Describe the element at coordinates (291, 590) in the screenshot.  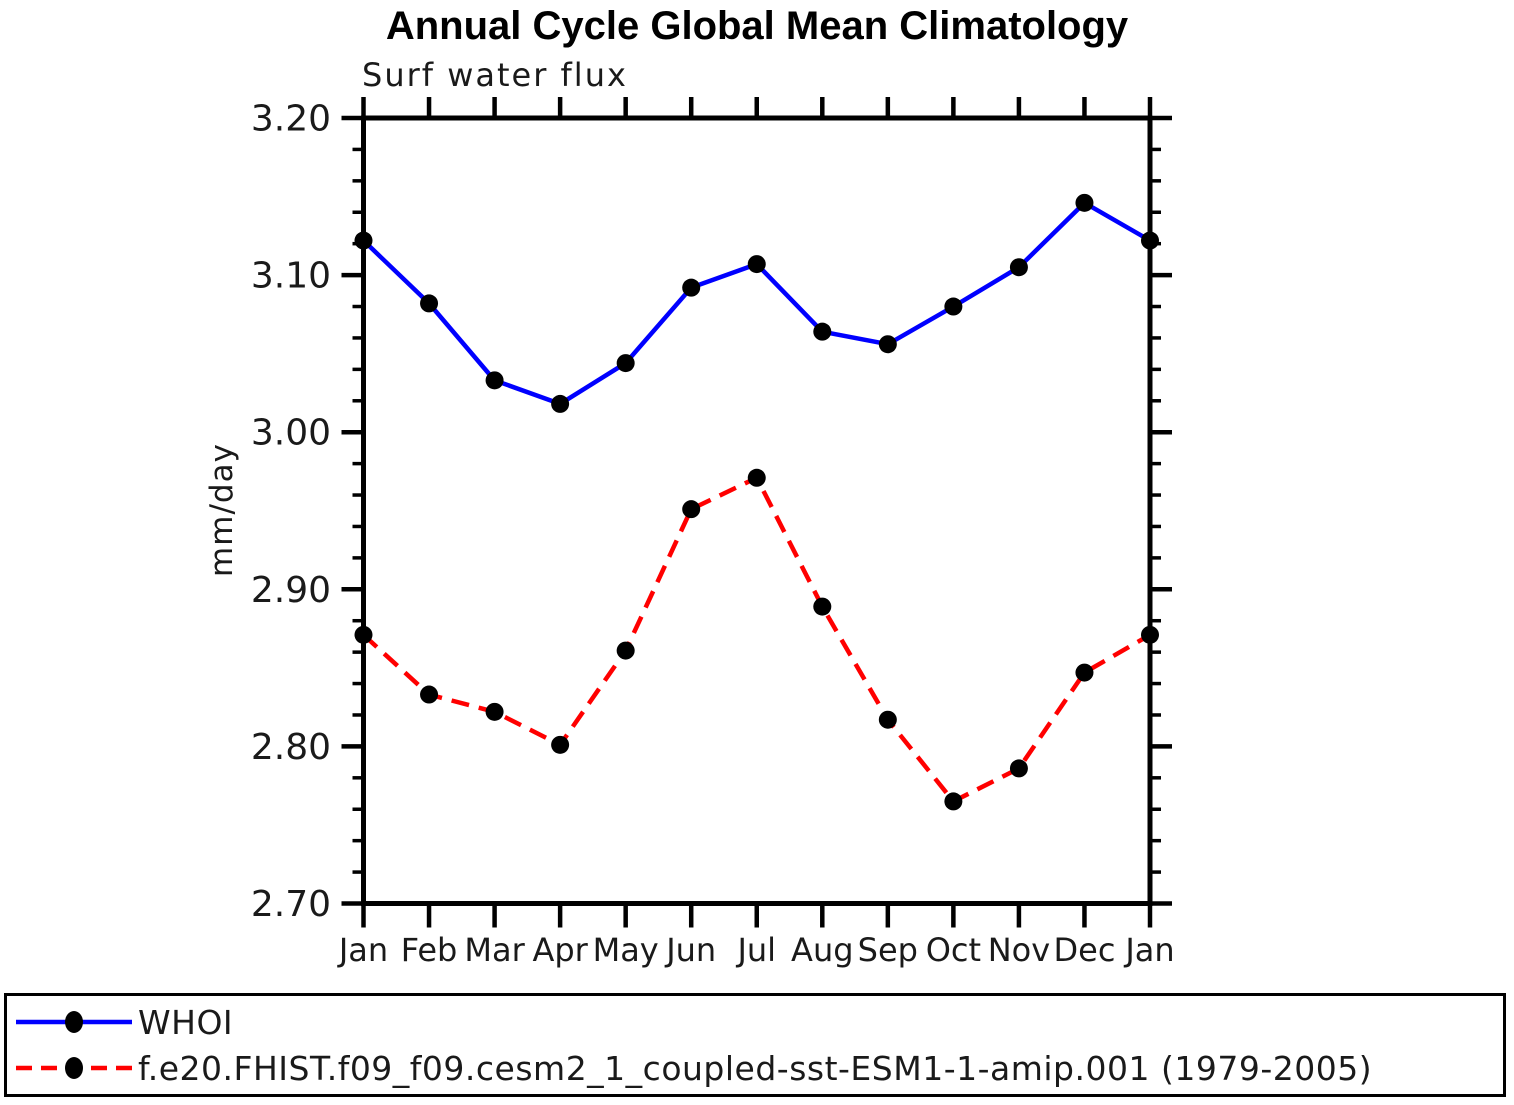
I see `y-tick-label: 2.90` at that location.